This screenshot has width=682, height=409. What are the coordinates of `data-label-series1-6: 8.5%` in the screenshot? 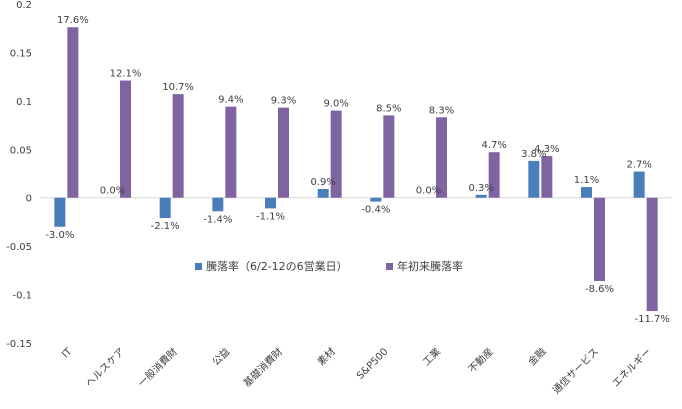 It's located at (388, 108).